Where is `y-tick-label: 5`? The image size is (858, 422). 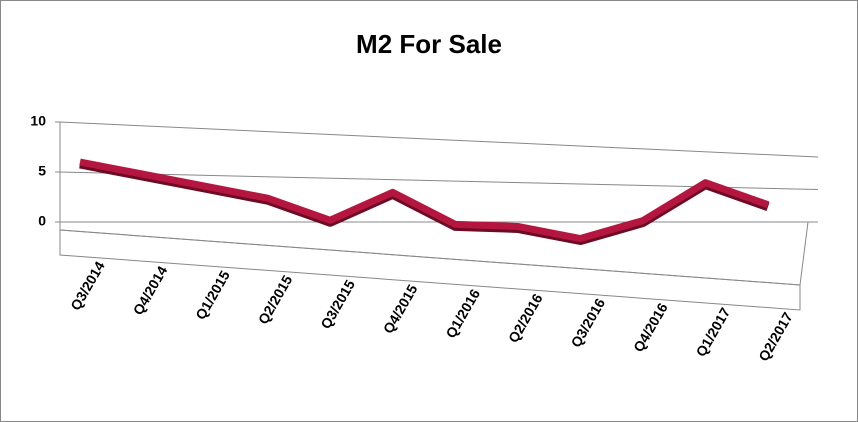
y-tick-label: 5 is located at coordinates (42, 171).